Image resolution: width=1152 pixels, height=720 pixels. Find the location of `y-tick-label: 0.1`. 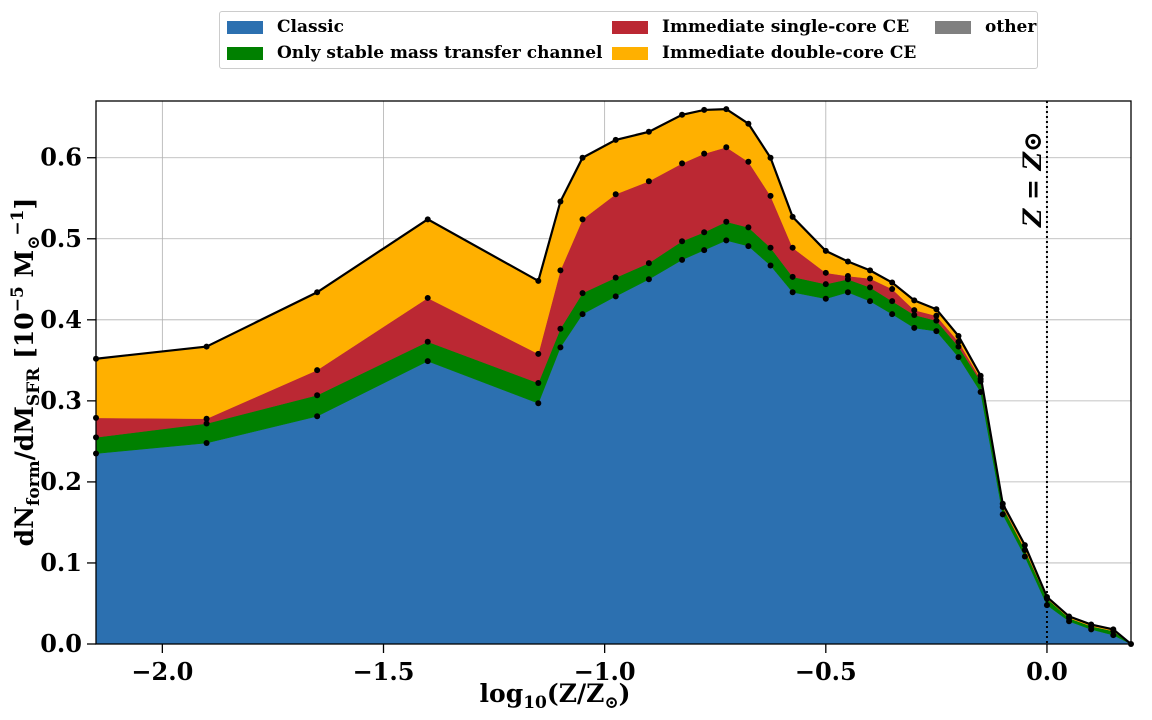

y-tick-label: 0.1 is located at coordinates (61, 562).